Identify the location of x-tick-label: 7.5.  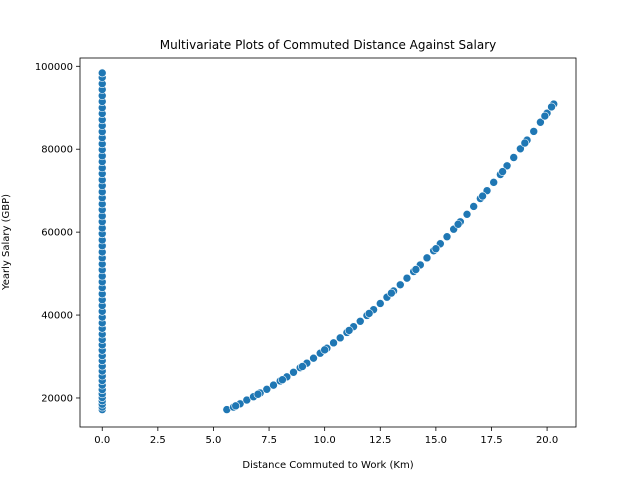
(269, 440).